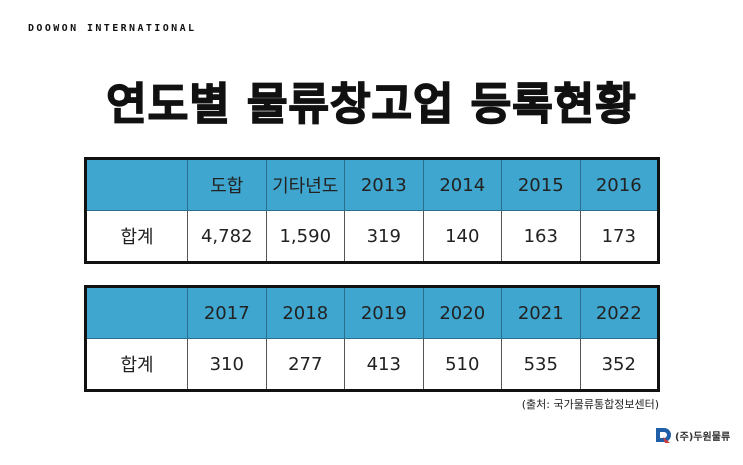 Image resolution: width=743 pixels, height=465 pixels. I want to click on source: (출처: 국가물류통합정보센터), so click(590, 404).